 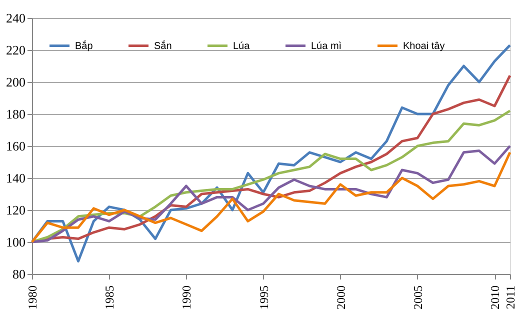 What do you see at coordinates (16, 146) in the screenshot?
I see `y-tick-label: 160` at bounding box center [16, 146].